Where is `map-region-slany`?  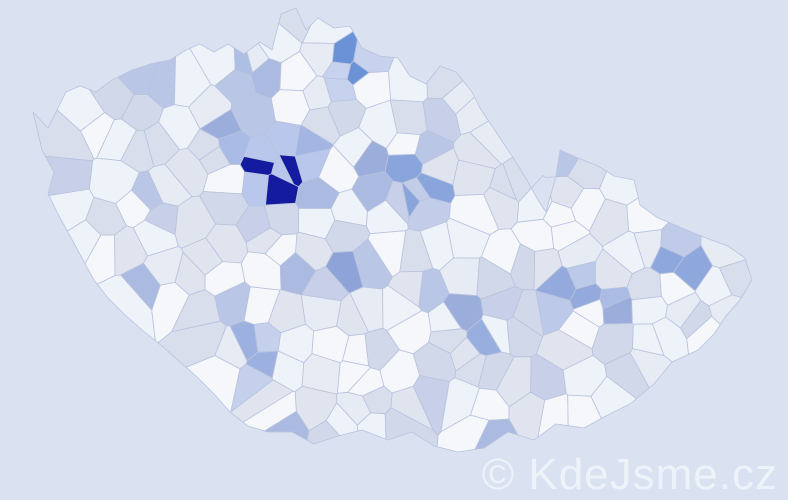
map-region-slany is located at coordinates (235, 147).